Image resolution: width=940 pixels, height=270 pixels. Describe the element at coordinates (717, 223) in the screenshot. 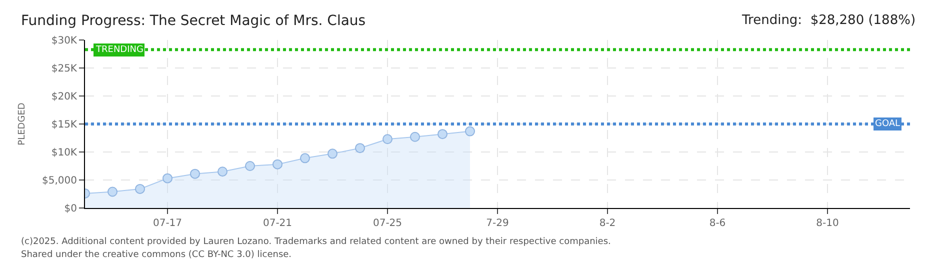

I see `x-tick-label: 8-6` at that location.